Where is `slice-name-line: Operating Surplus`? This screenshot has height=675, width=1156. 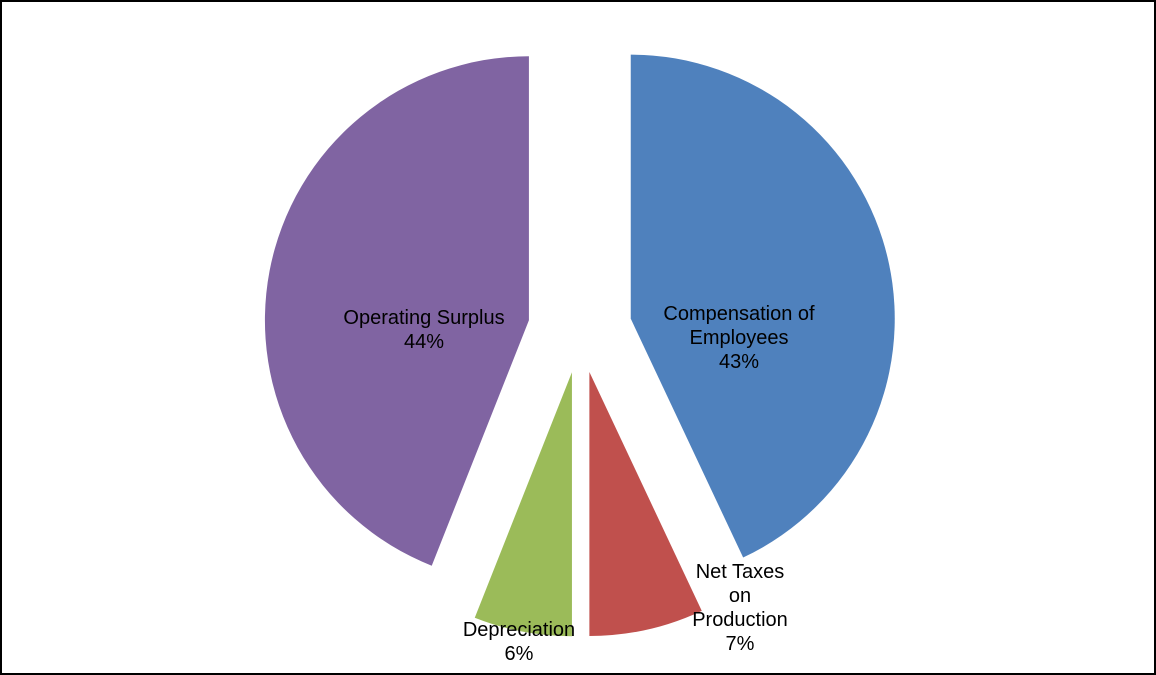 slice-name-line: Operating Surplus is located at coordinates (423, 318).